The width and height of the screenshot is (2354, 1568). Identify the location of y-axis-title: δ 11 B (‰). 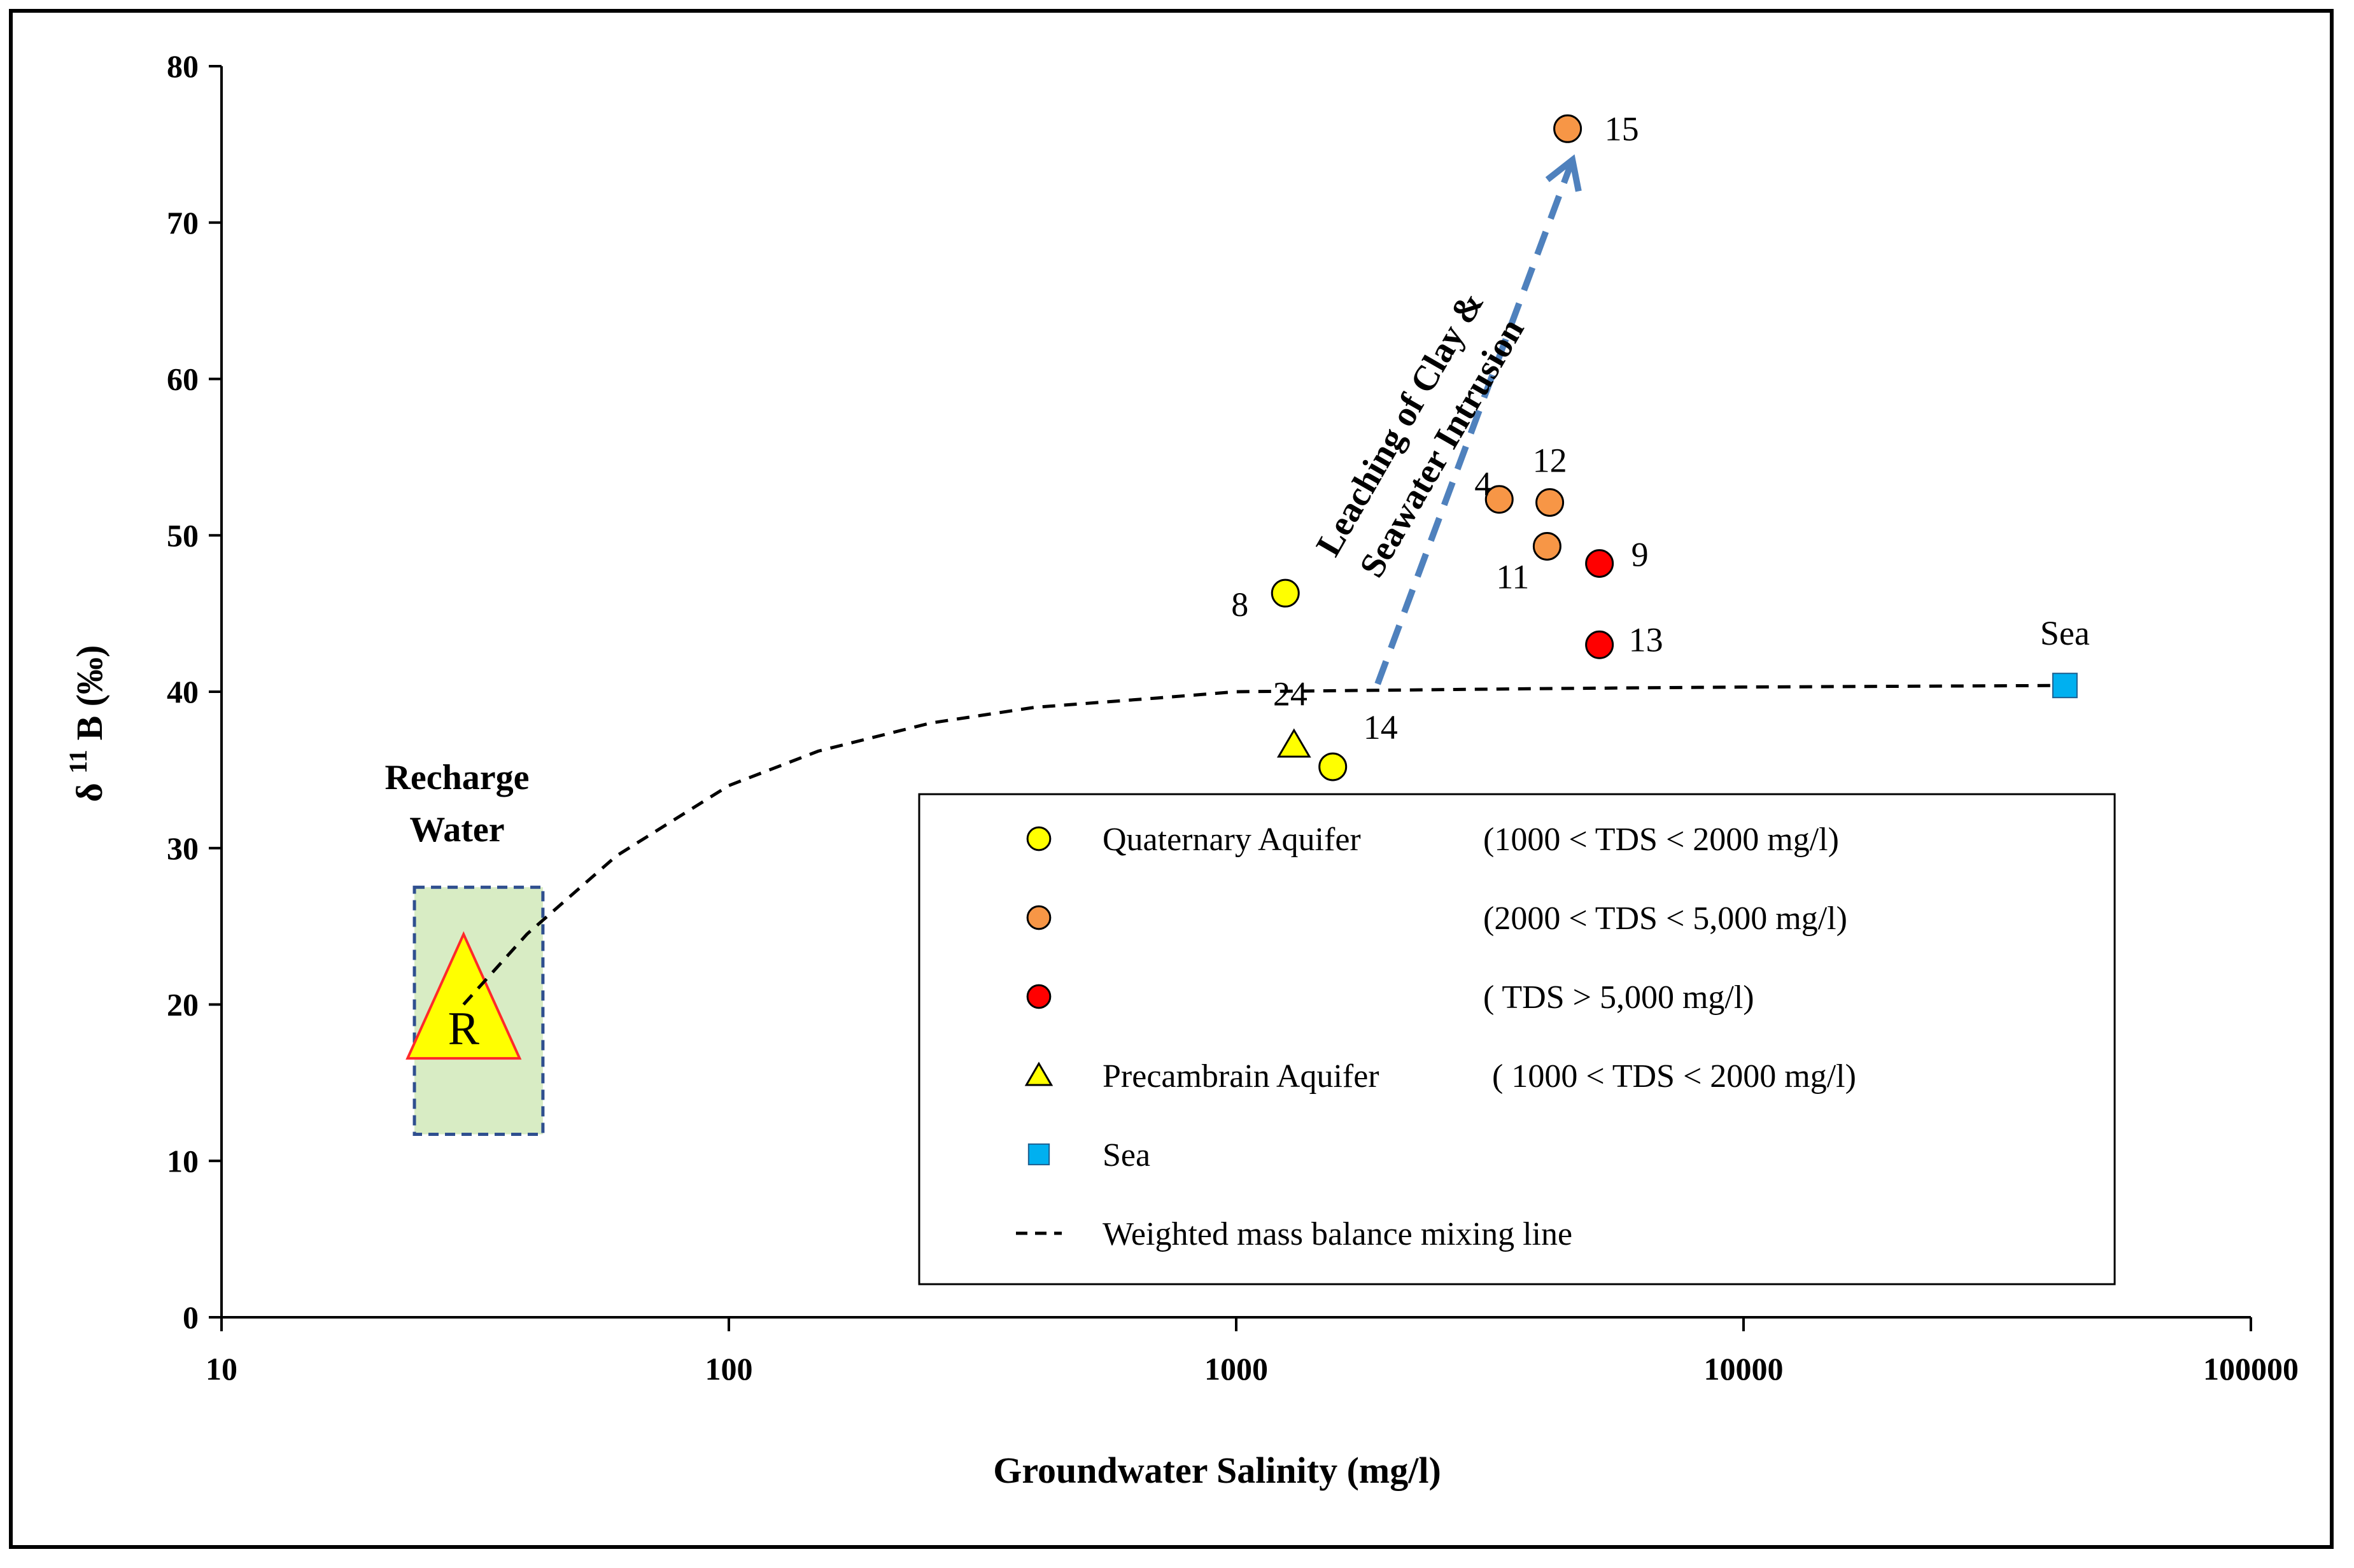
(87, 723).